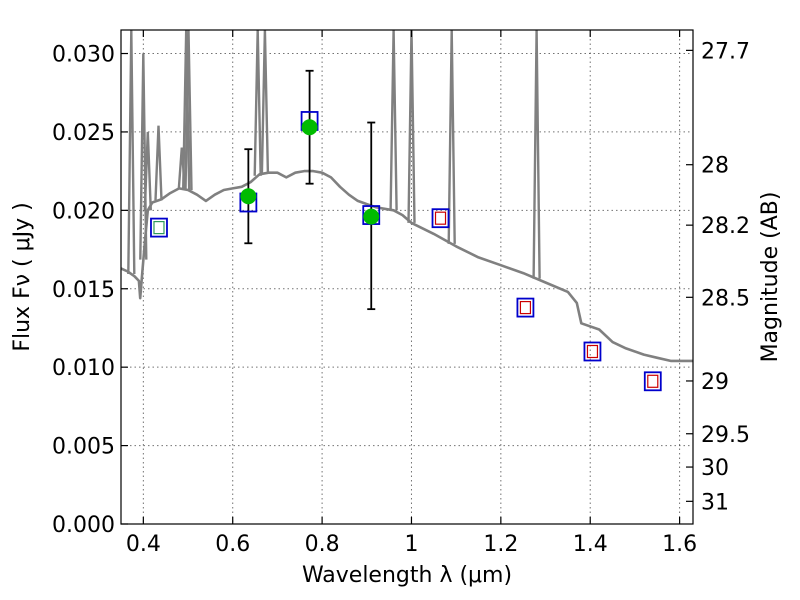  Describe the element at coordinates (725, 298) in the screenshot. I see `mag-tick-label: 28.5` at that location.